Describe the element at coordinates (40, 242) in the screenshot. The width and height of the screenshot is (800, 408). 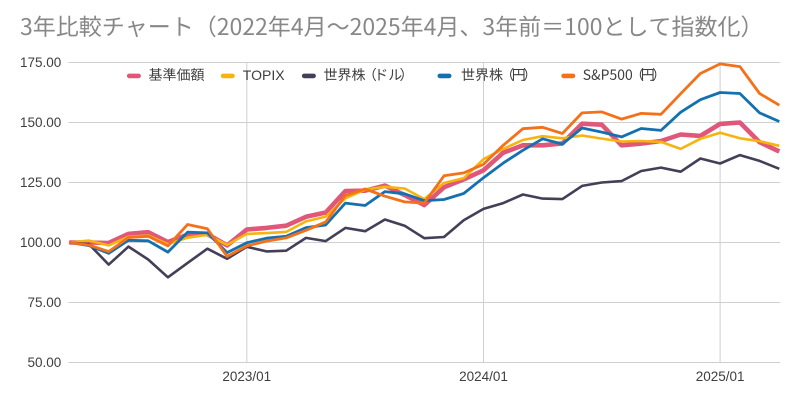
I see `svg-text: 100.00` at that location.